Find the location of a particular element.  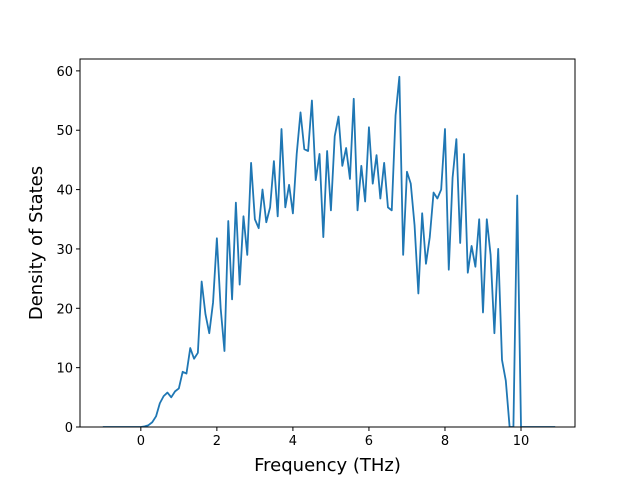

y-tick-label: 0 is located at coordinates (69, 428).